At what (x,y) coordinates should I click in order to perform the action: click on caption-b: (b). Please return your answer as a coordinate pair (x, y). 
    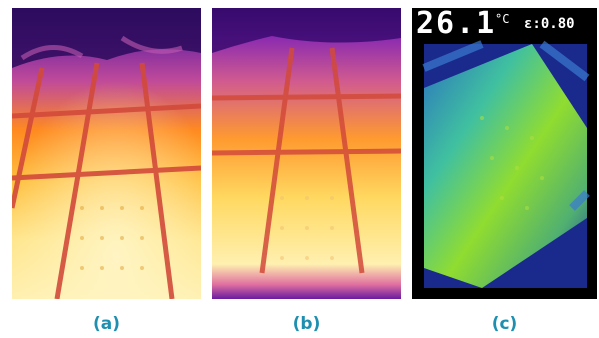
    Looking at the image, I should click on (306, 324).